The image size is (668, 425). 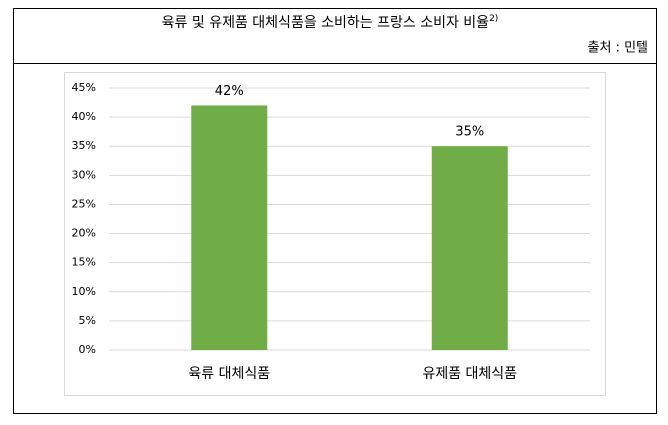 I want to click on title-note: 2), so click(x=493, y=19).